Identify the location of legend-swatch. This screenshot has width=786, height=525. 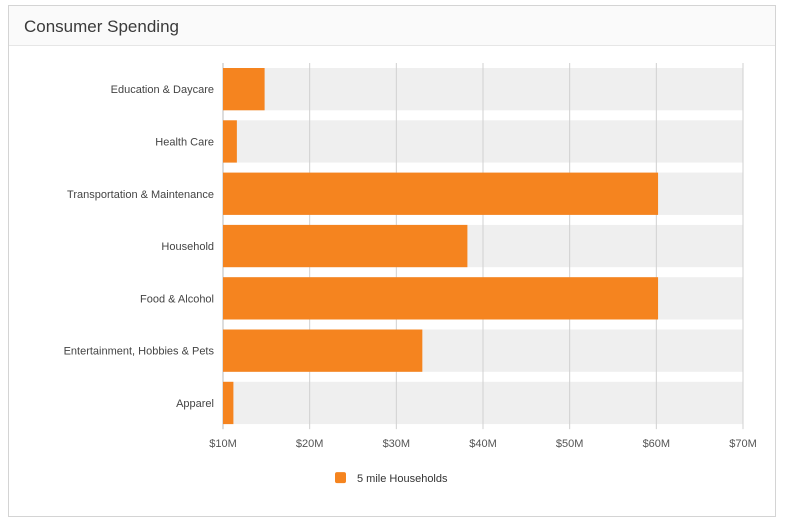
(340, 478).